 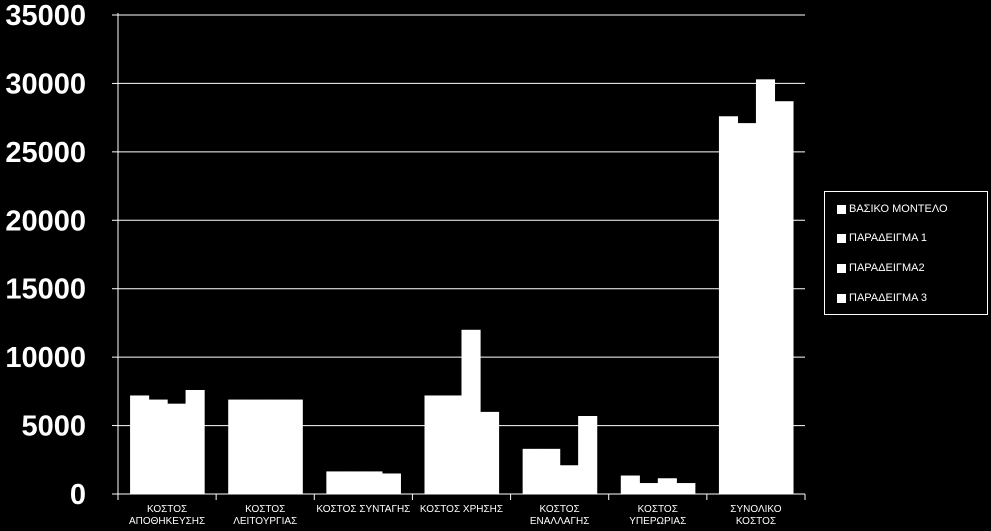 What do you see at coordinates (53, 427) in the screenshot?
I see `y-tick-label: 5000` at bounding box center [53, 427].